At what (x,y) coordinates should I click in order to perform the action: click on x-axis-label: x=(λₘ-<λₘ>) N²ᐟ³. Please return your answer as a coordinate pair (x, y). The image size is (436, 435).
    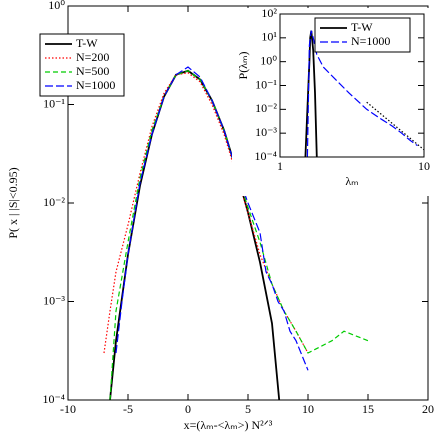
    Looking at the image, I should click on (228, 425).